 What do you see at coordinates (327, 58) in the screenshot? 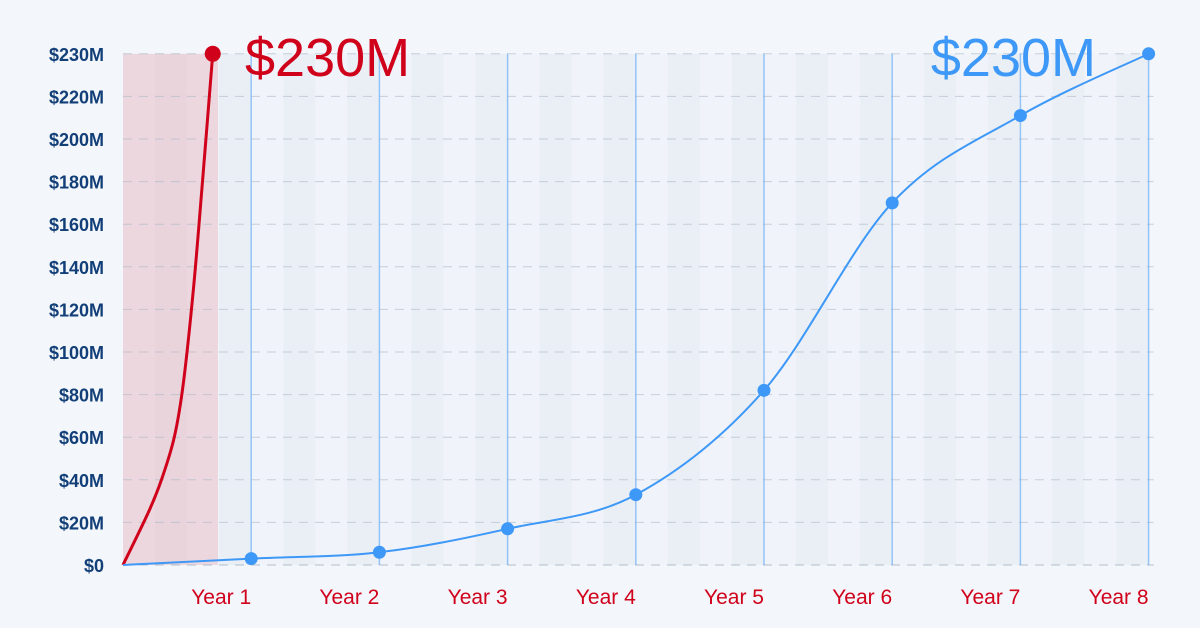
I see `red-series-end-label: $230M` at bounding box center [327, 58].